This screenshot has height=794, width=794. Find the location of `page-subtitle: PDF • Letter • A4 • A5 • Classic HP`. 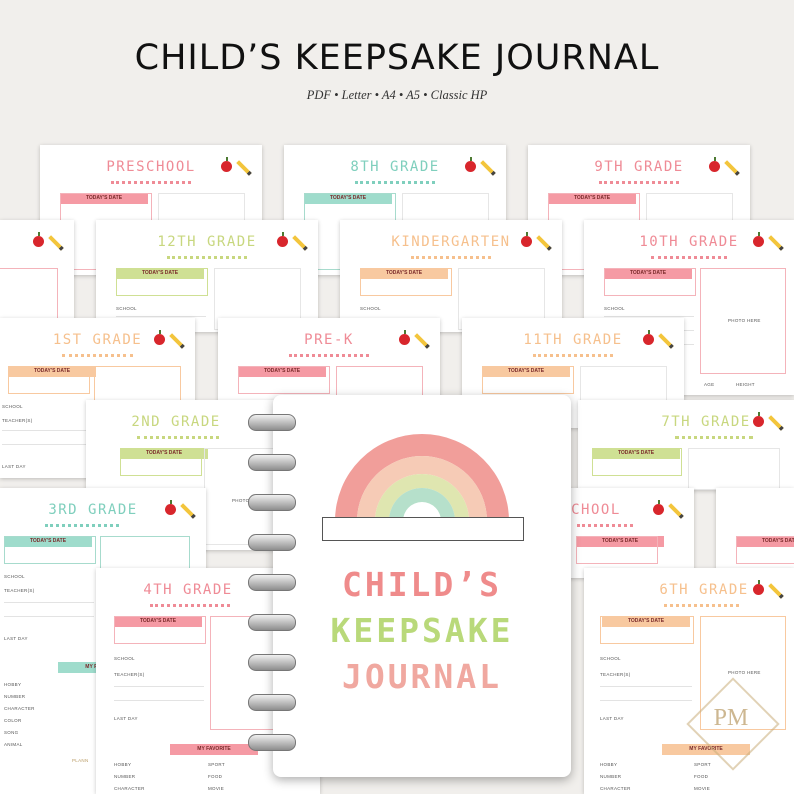

page-subtitle: PDF • Letter • A4 • A5 • Classic HP is located at coordinates (397, 95).